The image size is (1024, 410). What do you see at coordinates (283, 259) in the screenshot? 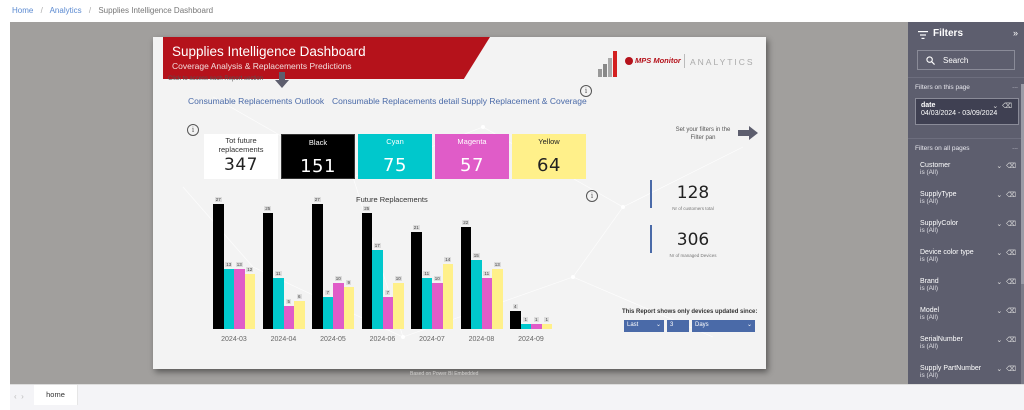
I see `bar-group: 25 11 5 6` at bounding box center [283, 259].